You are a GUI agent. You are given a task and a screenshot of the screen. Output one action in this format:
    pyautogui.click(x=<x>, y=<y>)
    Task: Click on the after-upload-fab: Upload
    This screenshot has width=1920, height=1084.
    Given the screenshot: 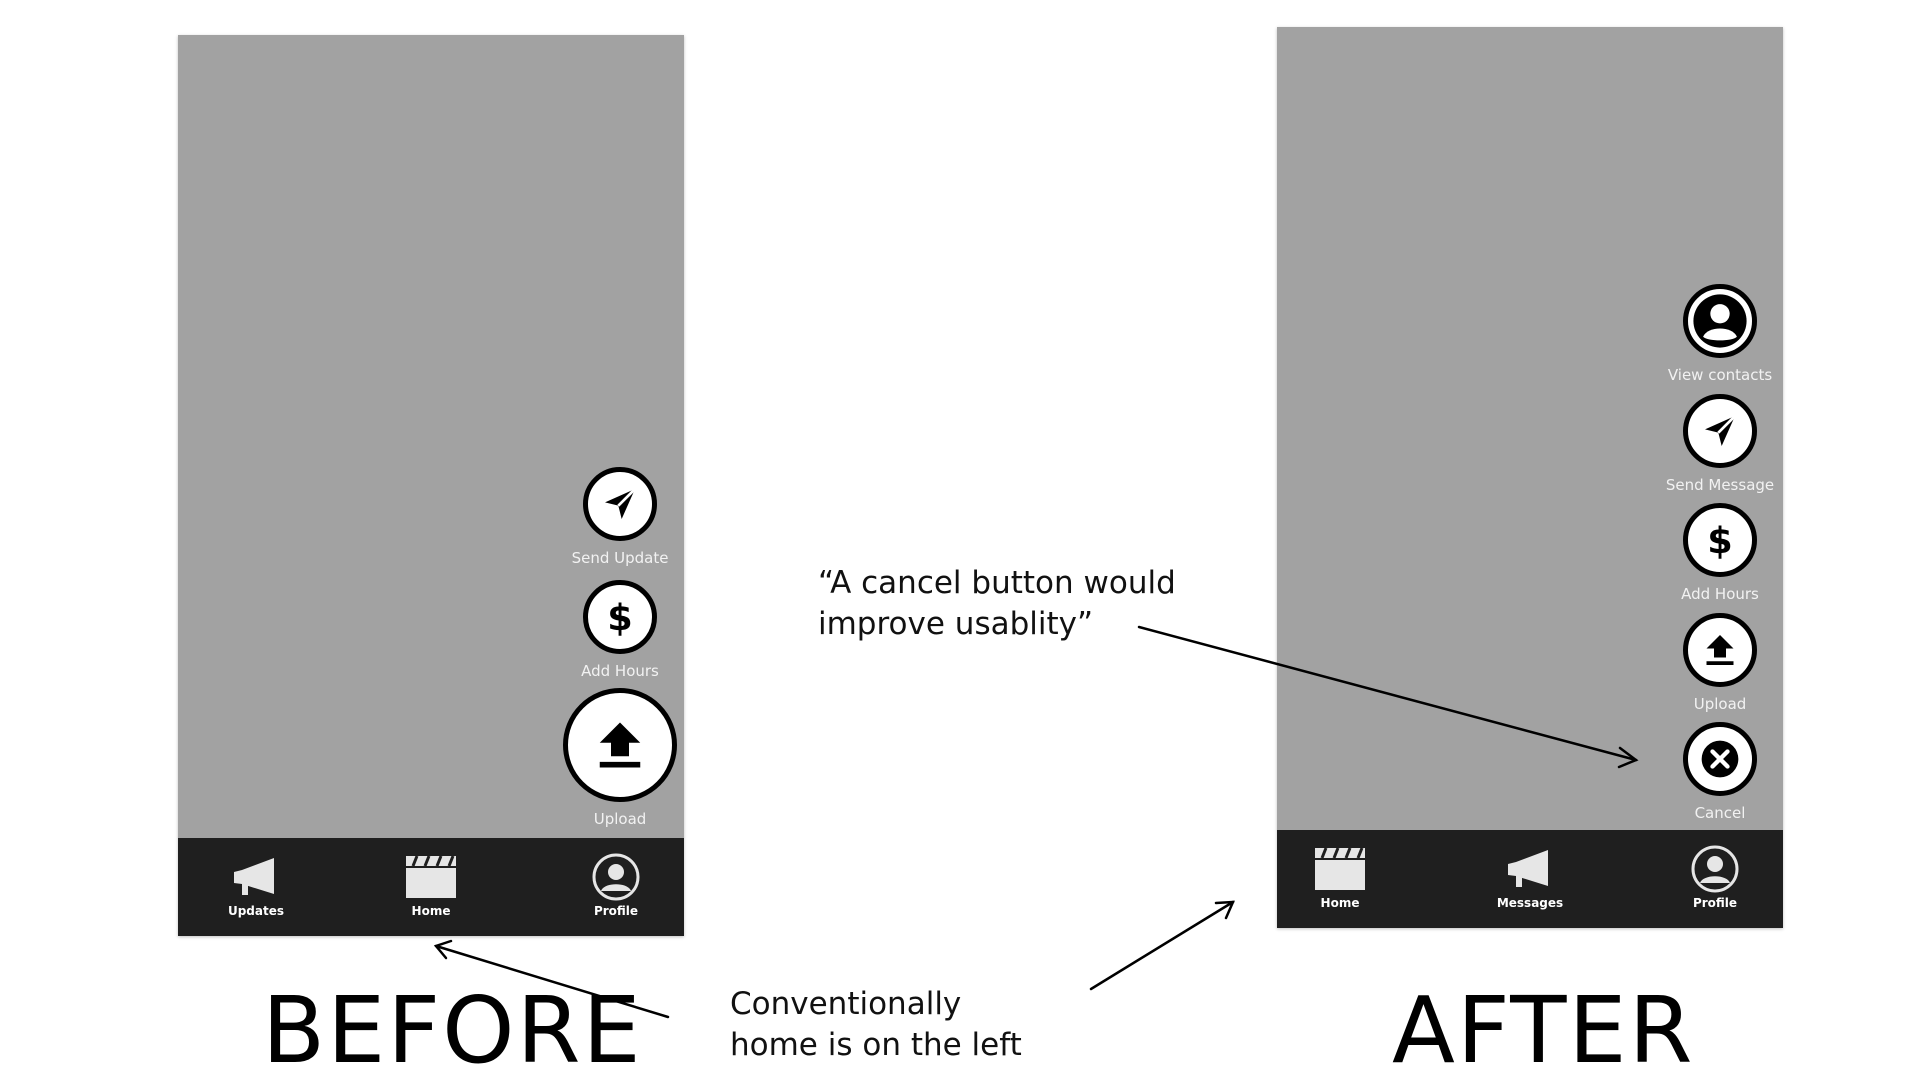 What is the action you would take?
    pyautogui.click(x=1720, y=663)
    